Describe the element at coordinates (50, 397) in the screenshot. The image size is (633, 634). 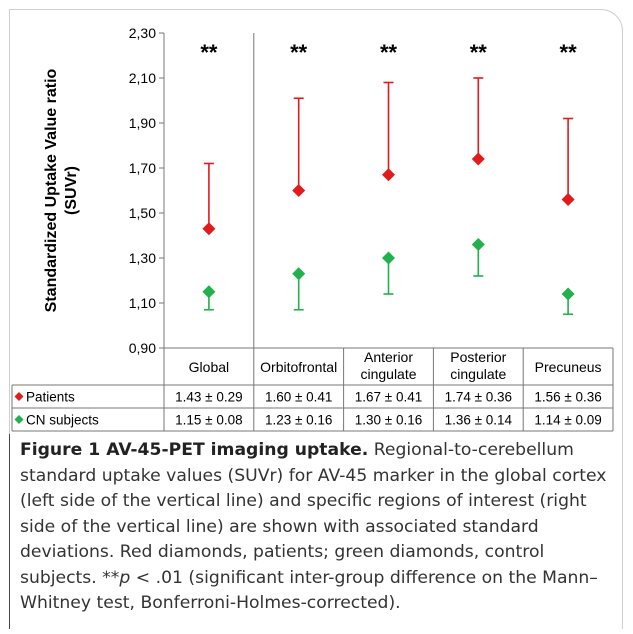
I see `legend-label: Patients` at that location.